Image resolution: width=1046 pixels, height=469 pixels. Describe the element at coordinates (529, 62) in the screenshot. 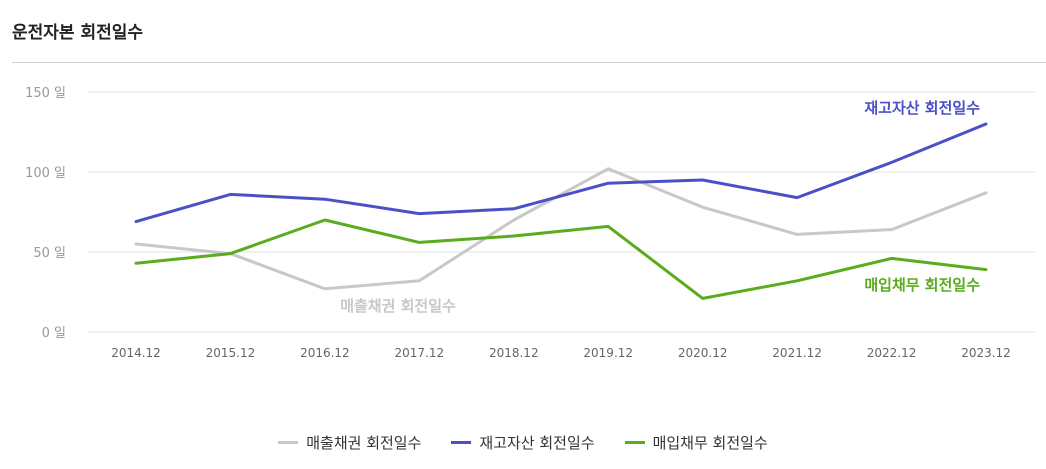

I see `title-divider` at that location.